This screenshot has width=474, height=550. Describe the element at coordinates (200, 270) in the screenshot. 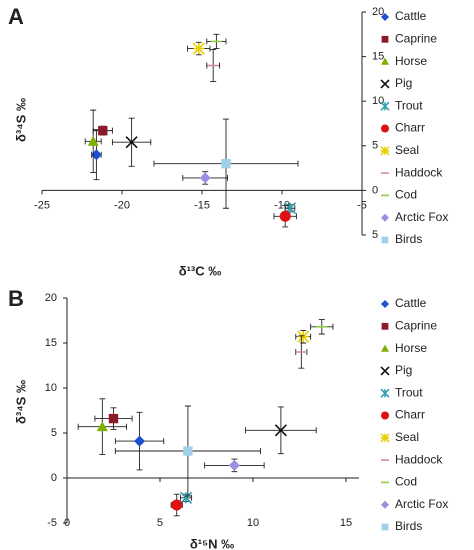

I see `x-axis-label: δ¹³C ‰` at that location.